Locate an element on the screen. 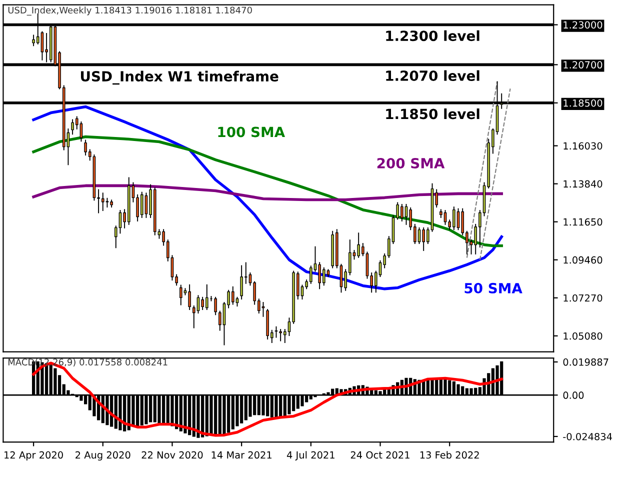 This screenshot has width=640, height=480. y-tick-label: 1.16030 is located at coordinates (583, 146).